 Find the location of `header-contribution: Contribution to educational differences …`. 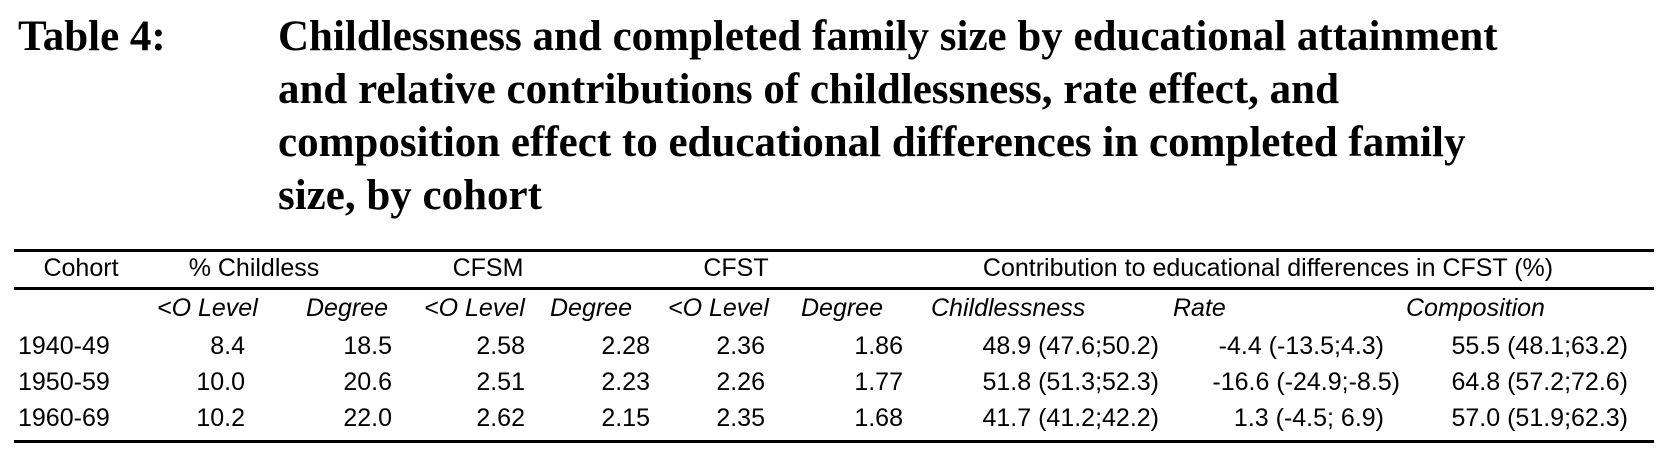

header-contribution: Contribution to educational differences … is located at coordinates (1268, 268).